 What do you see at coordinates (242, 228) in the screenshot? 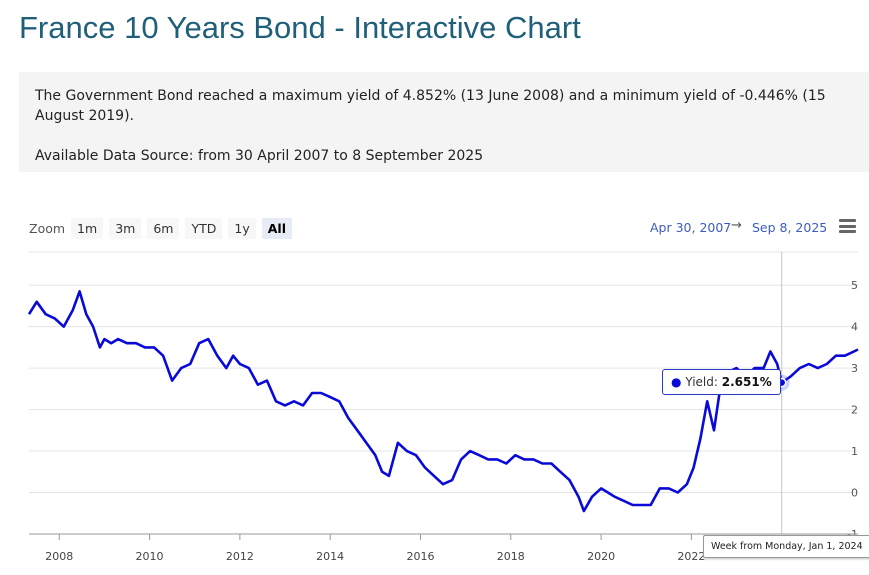
I see `zoom-1y-button: 1y` at bounding box center [242, 228].